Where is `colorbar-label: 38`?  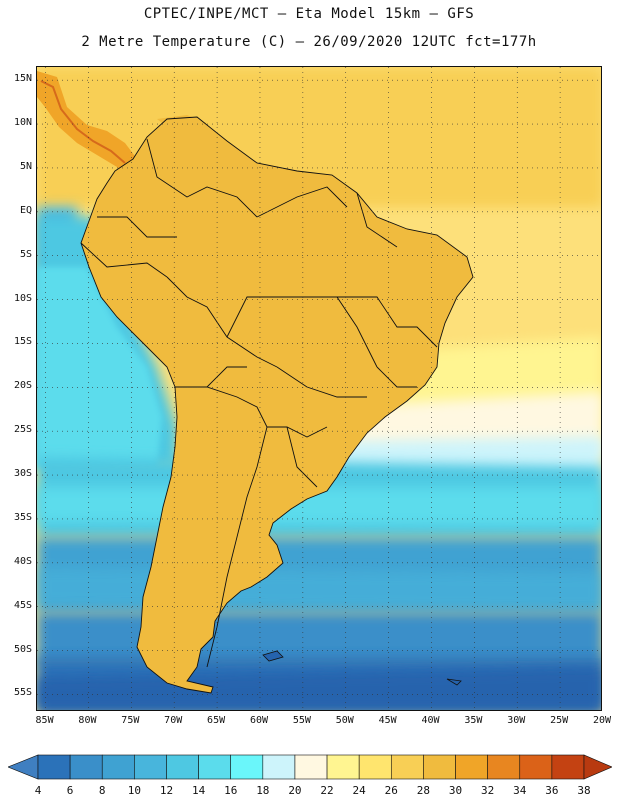 colorbar-label: 38 is located at coordinates (584, 790).